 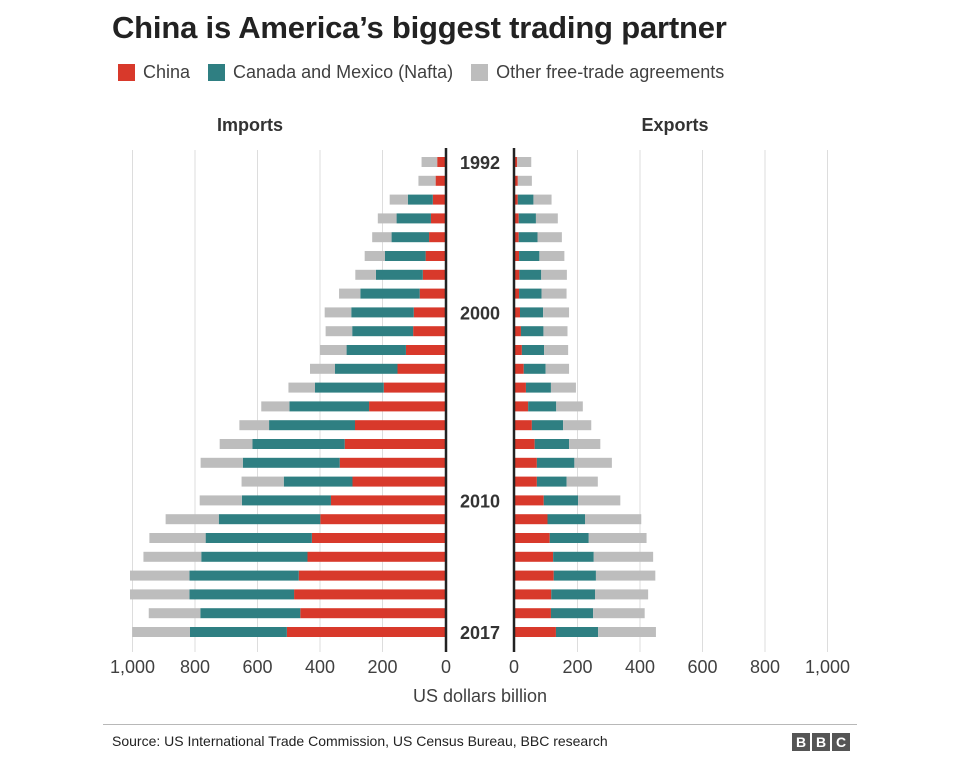 What do you see at coordinates (480, 724) in the screenshot?
I see `footer-divider` at bounding box center [480, 724].